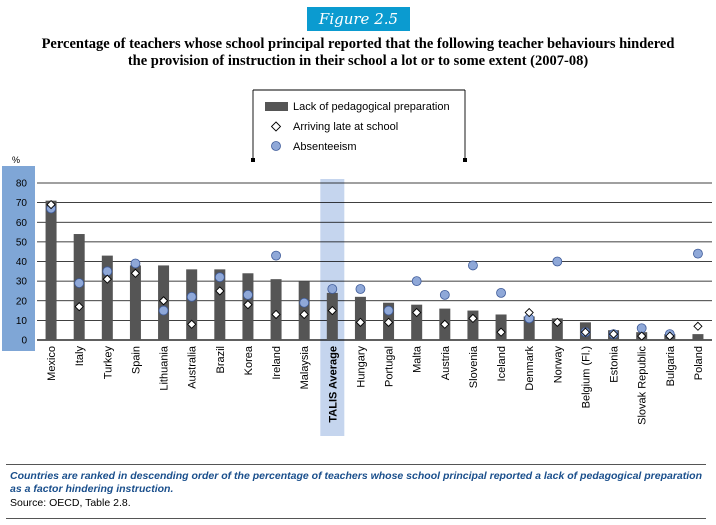  I want to click on footnote-bottom-rule, so click(356, 518).